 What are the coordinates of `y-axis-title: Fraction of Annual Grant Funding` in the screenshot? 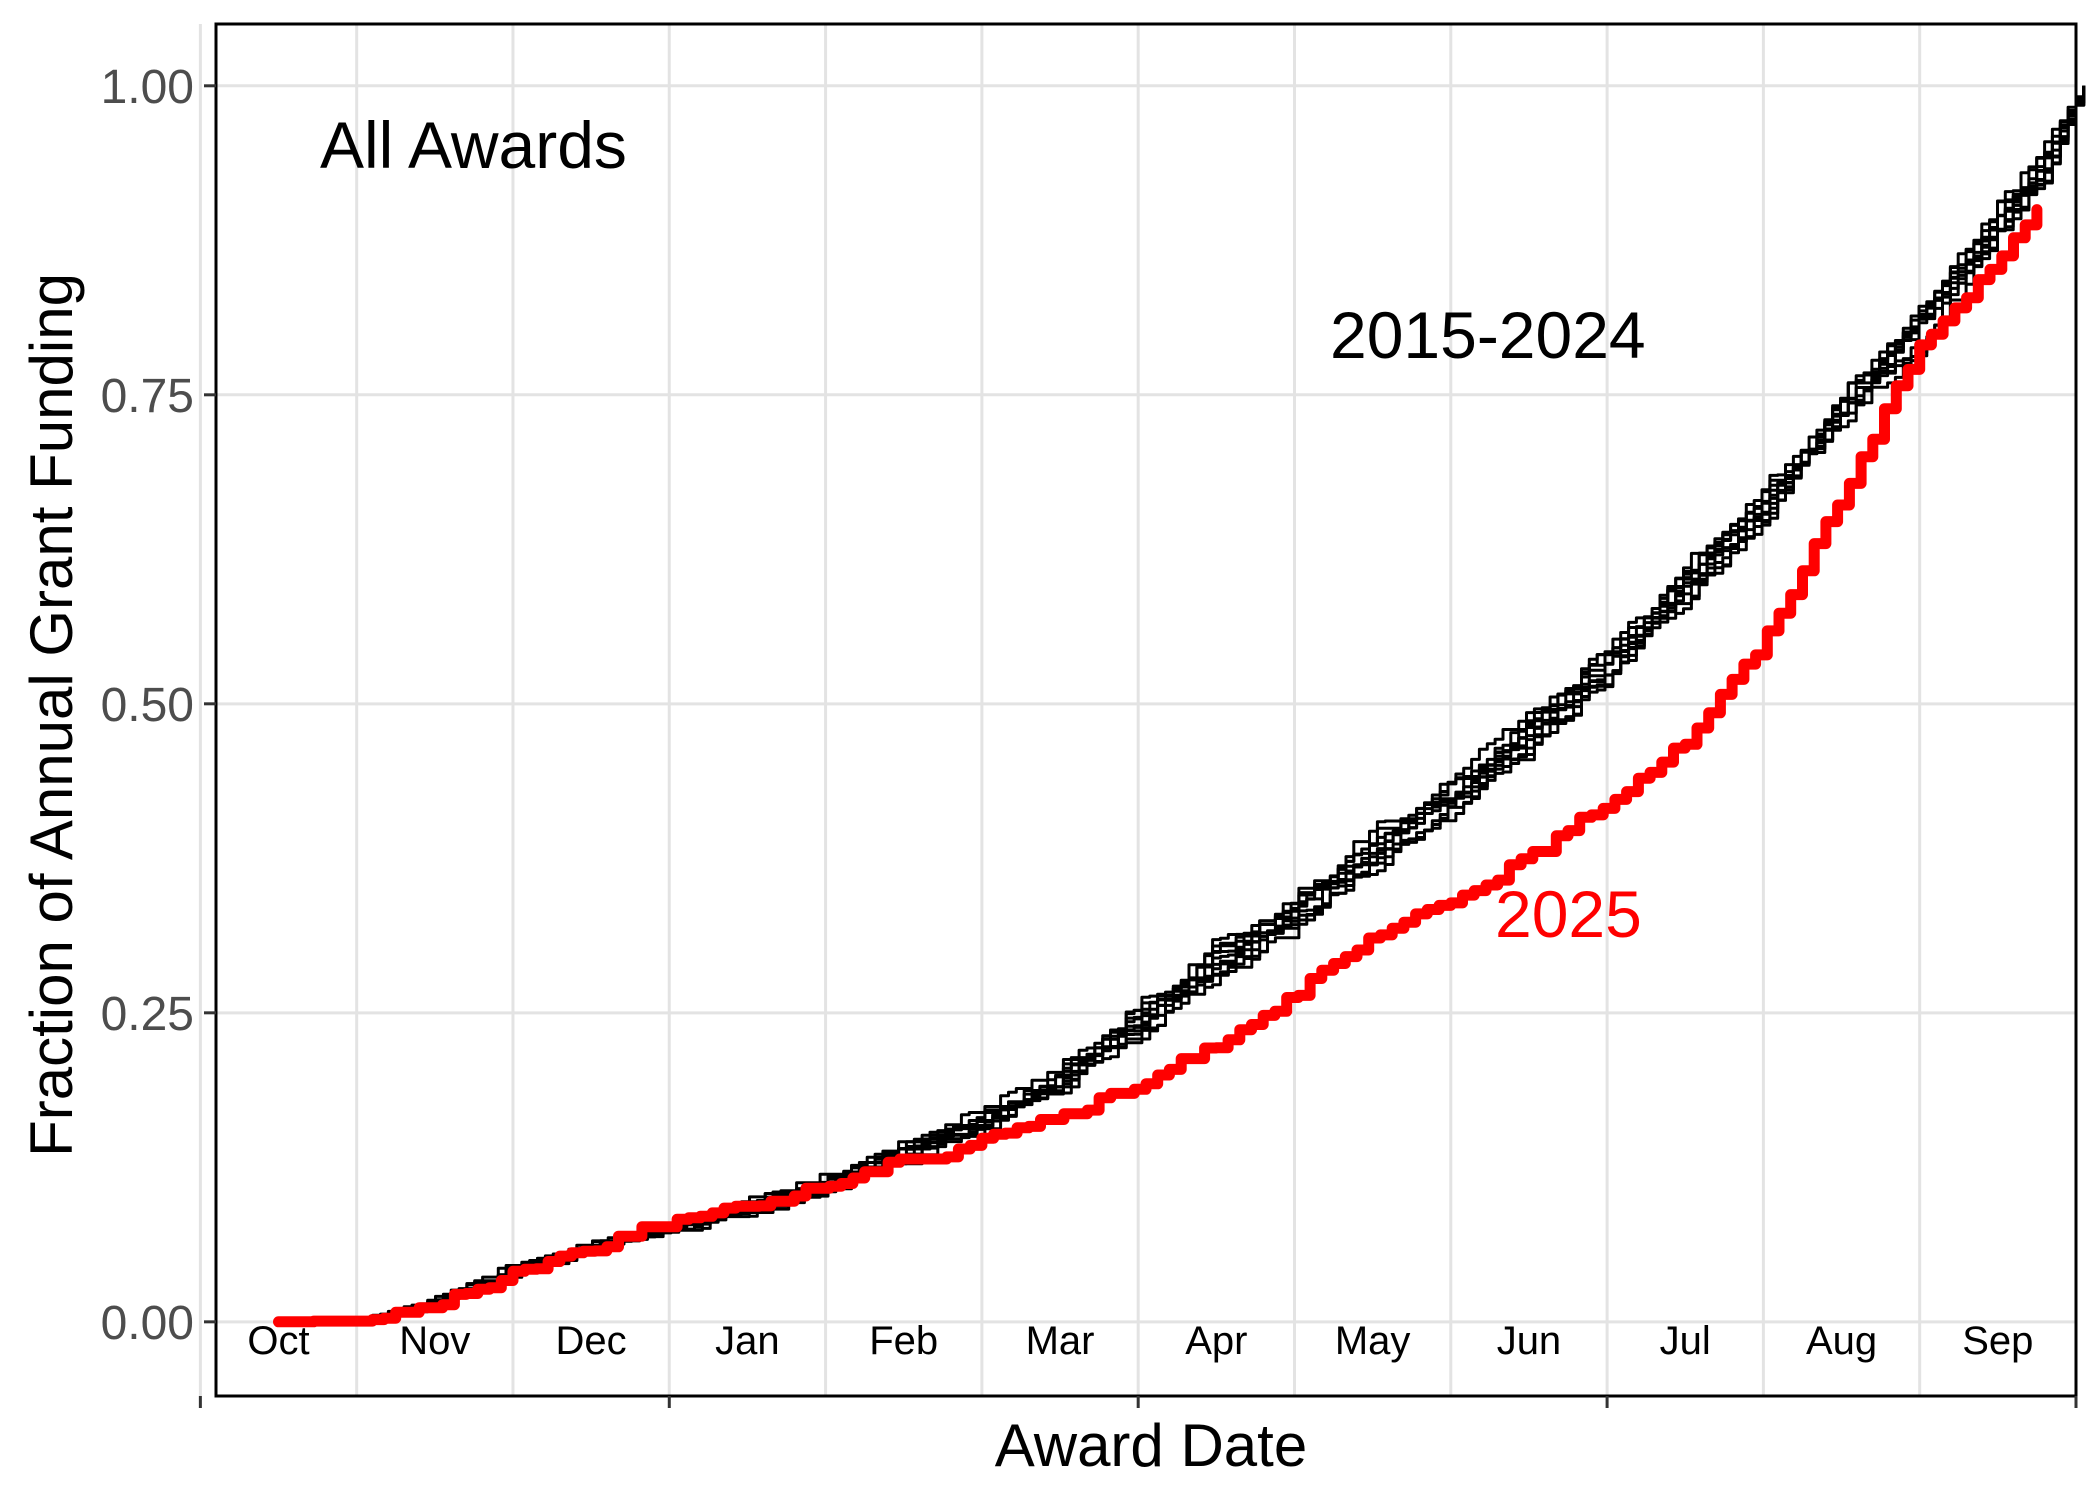 It's located at (51, 715).